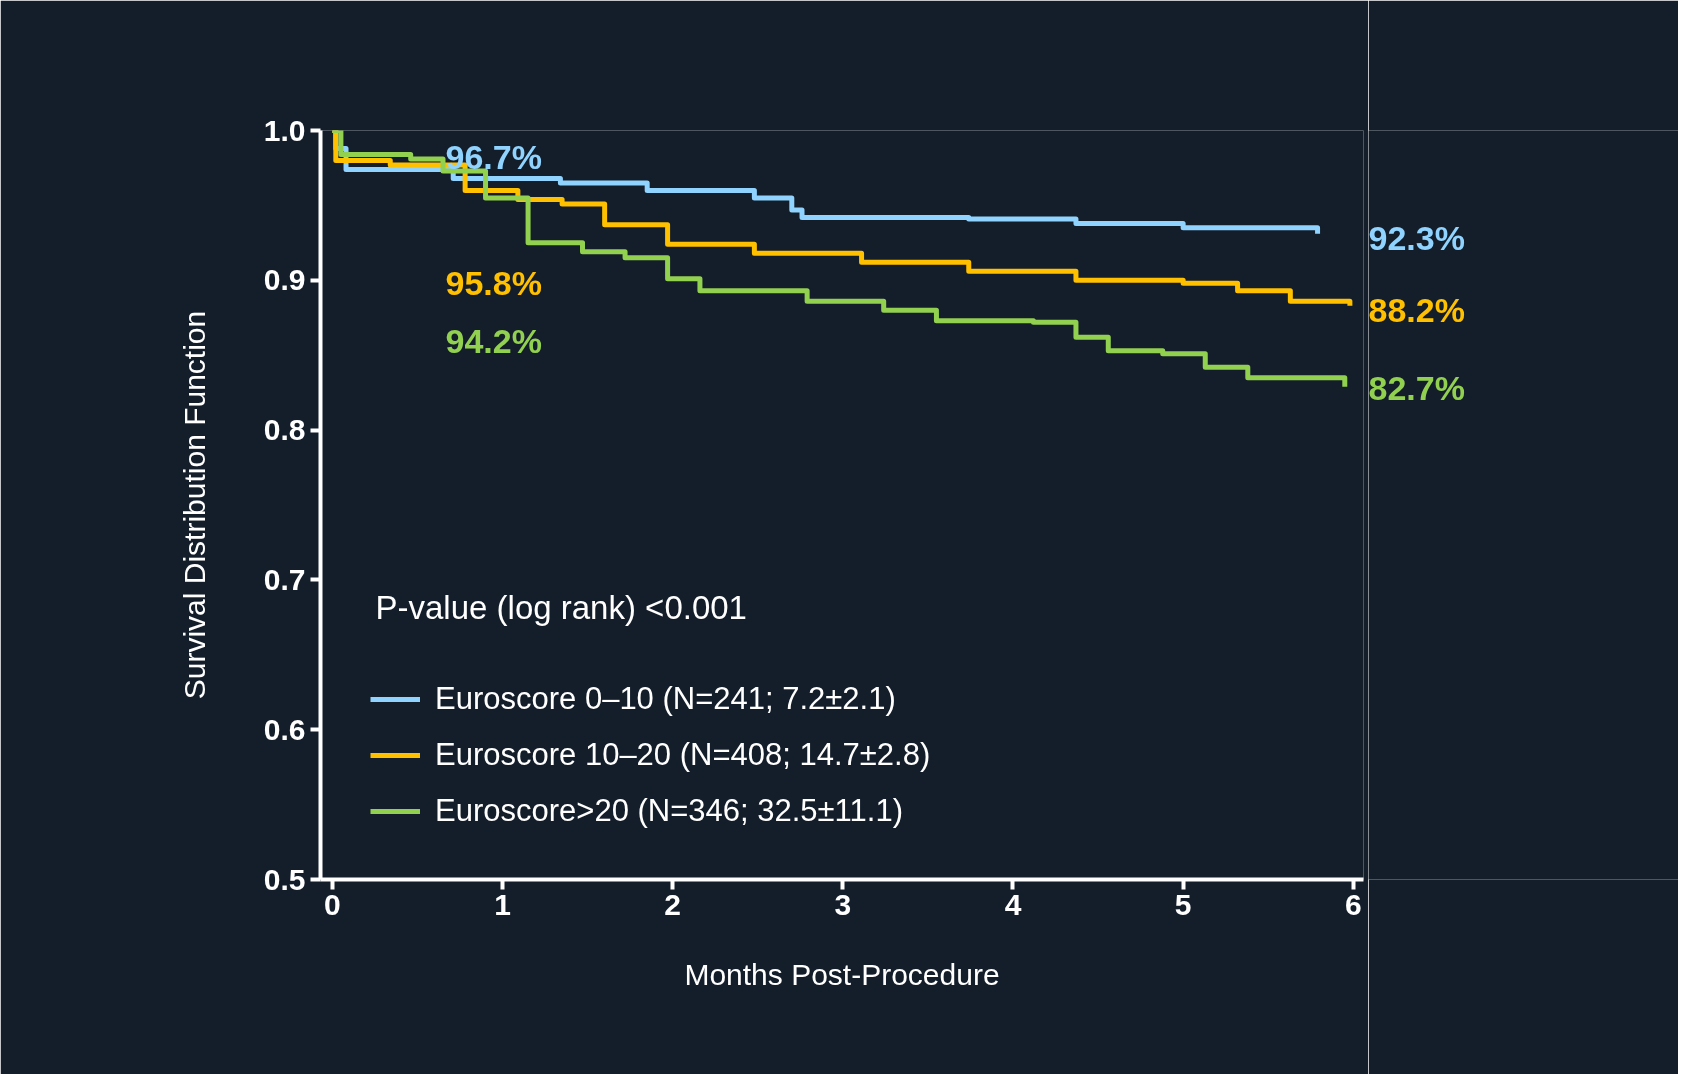 The image size is (1683, 1074). I want to click on x-tick-label: 6, so click(1353, 904).